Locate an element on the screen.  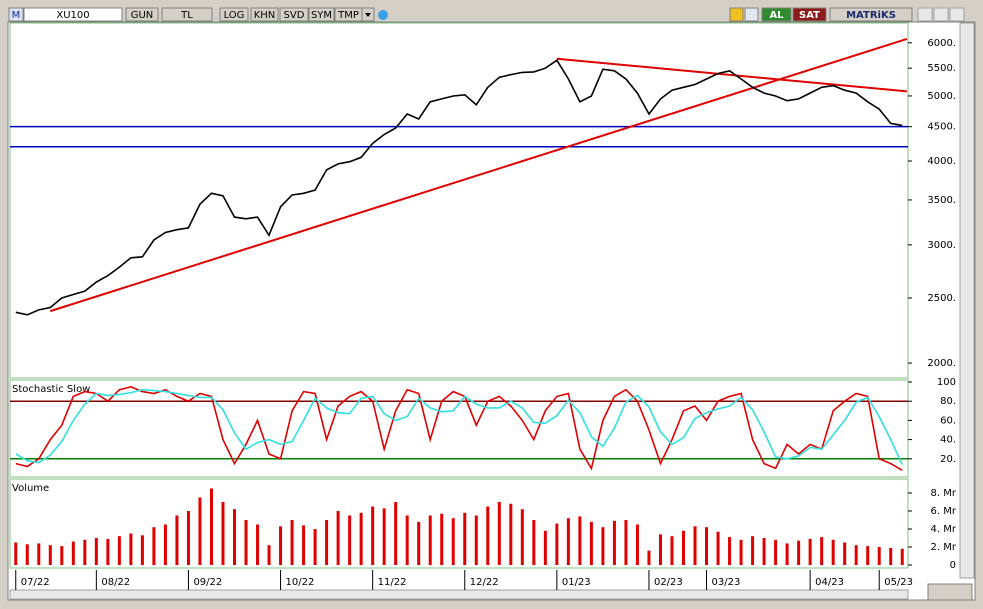
y-tick-label: 2000. is located at coordinates (941, 363).